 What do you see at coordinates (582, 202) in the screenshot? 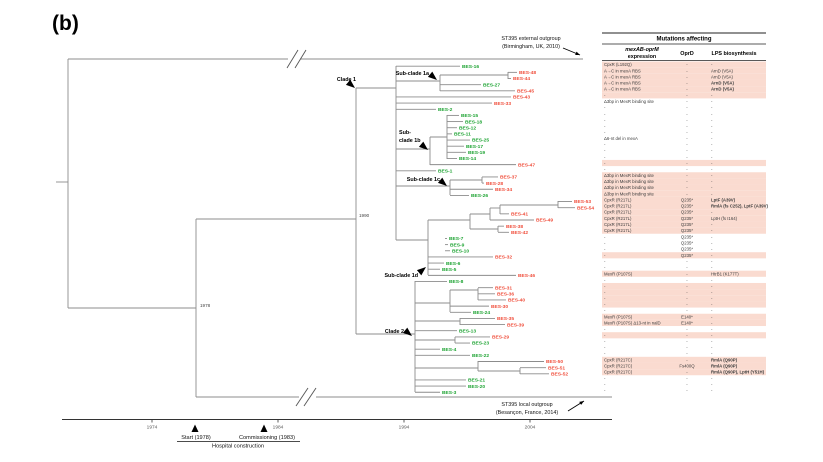
I see `tip-label: BES-53` at bounding box center [582, 202].